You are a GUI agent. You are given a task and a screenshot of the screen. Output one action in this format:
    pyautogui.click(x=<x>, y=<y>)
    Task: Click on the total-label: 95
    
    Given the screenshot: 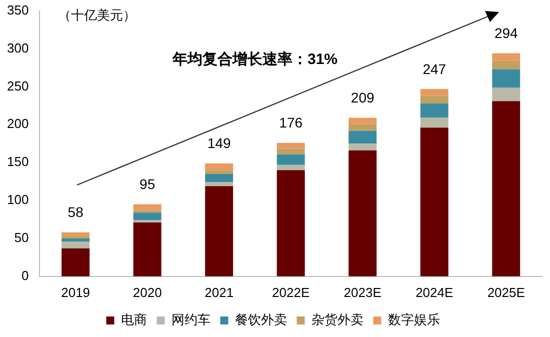 What is the action you would take?
    pyautogui.click(x=148, y=184)
    